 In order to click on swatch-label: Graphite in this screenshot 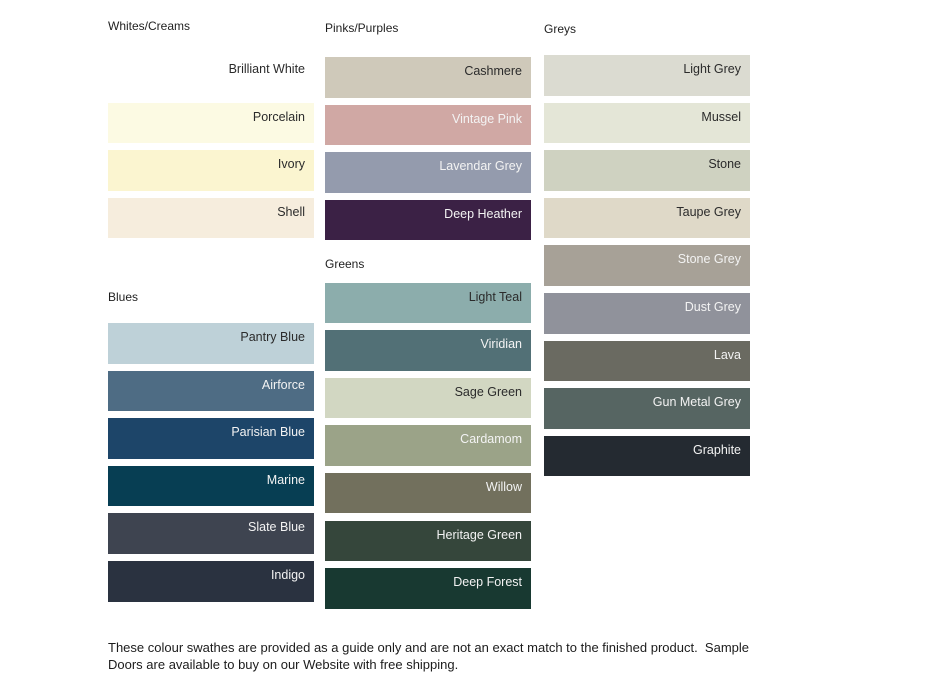, I will do `click(717, 449)`.